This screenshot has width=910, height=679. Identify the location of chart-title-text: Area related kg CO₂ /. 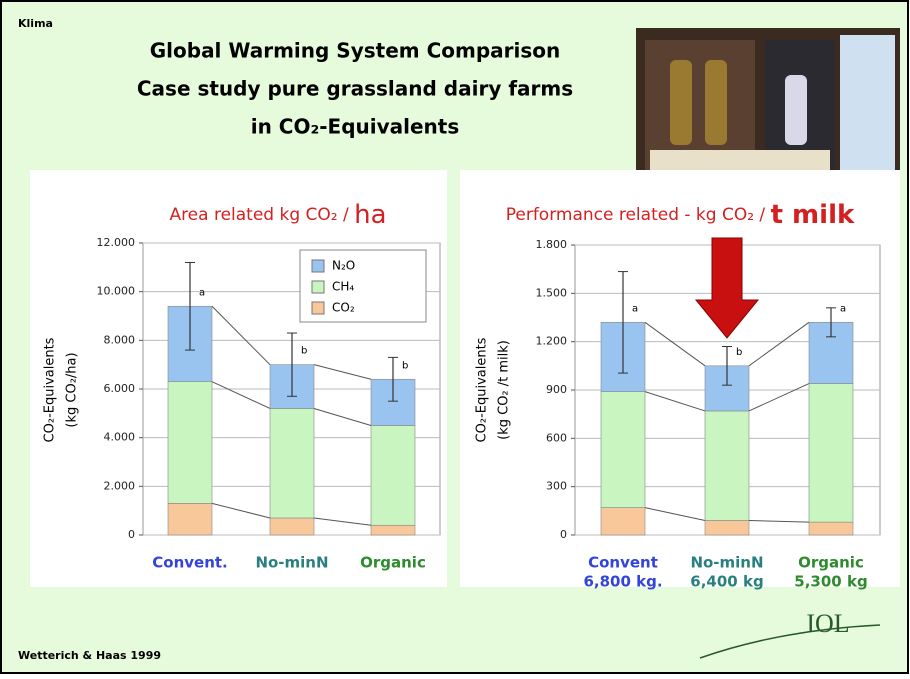
(259, 215).